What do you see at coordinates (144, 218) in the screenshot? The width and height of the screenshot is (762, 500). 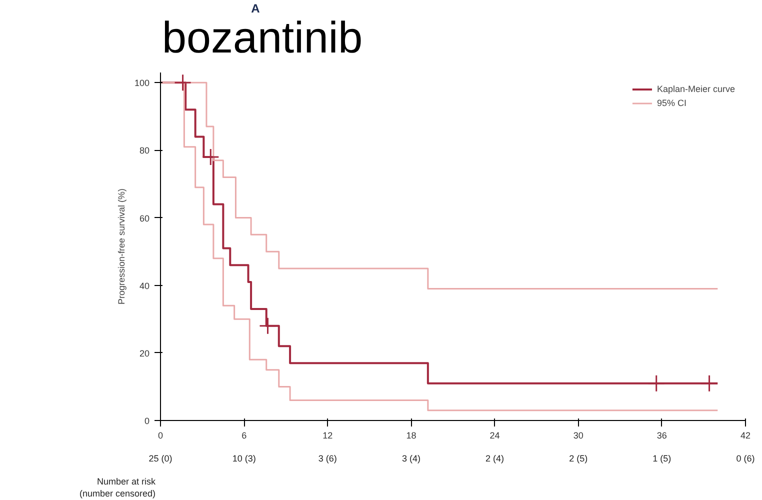 I see `y-tick-label: 60` at bounding box center [144, 218].